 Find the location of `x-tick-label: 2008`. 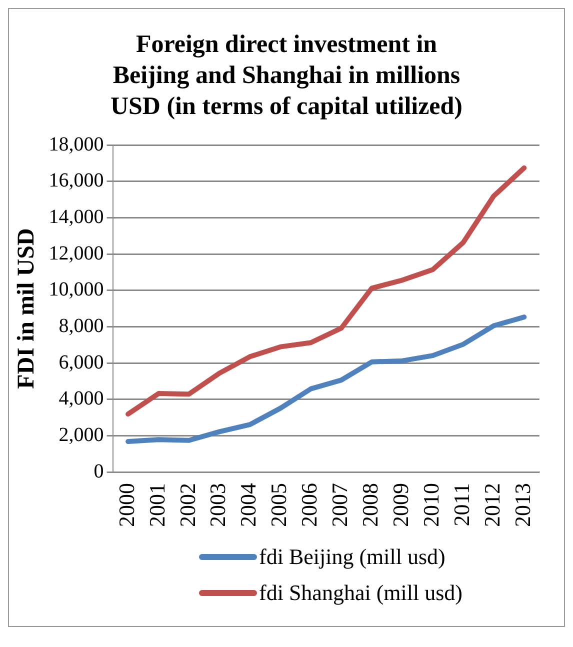

x-tick-label: 2008 is located at coordinates (370, 505).